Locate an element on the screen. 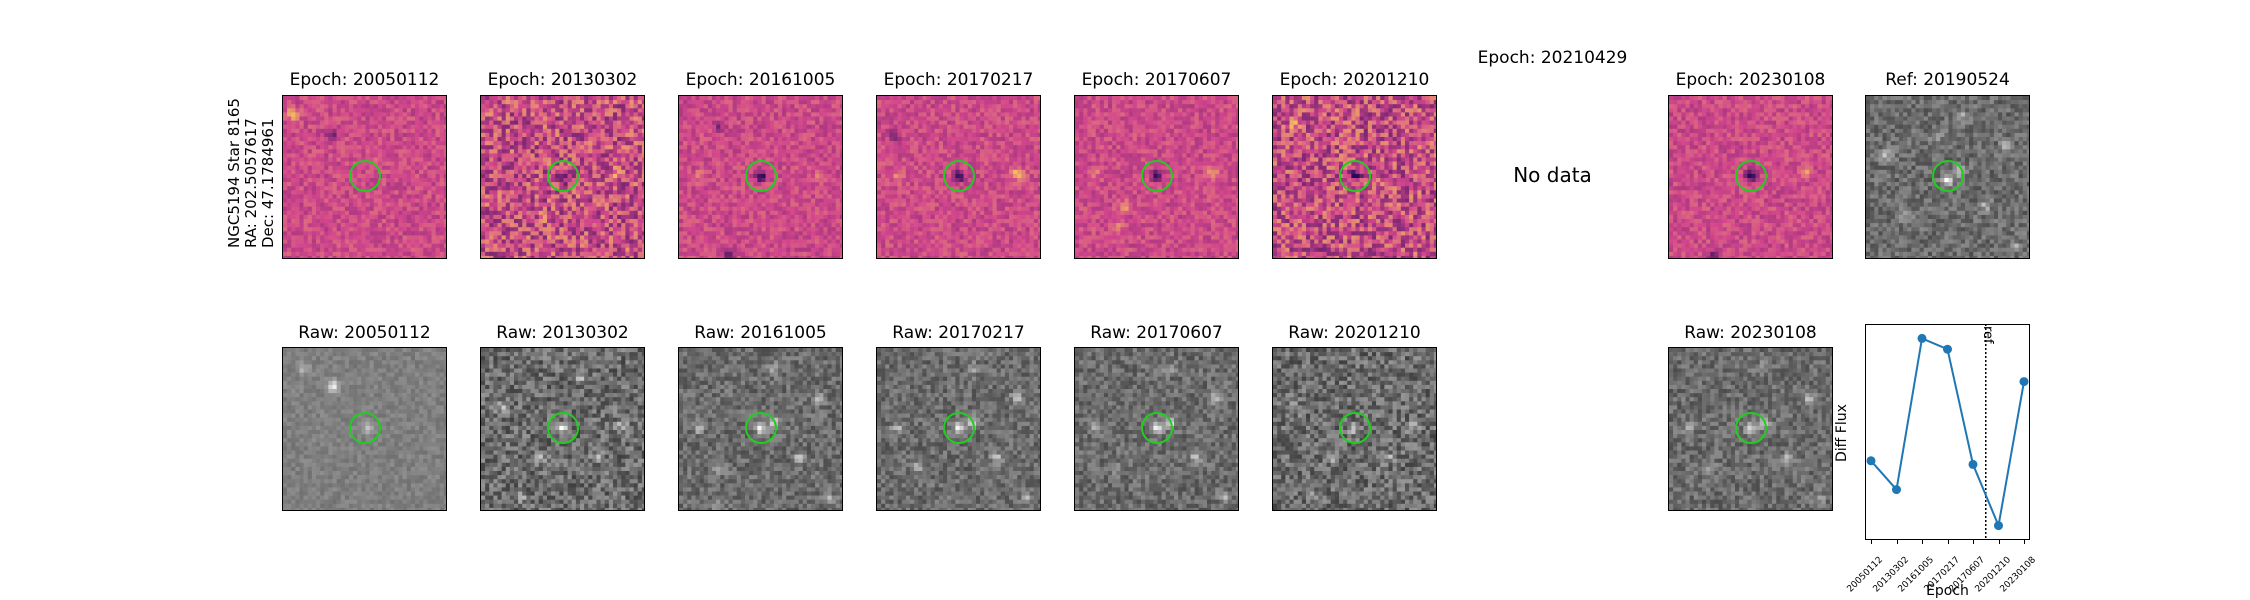 The width and height of the screenshot is (2250, 600). target-dec: Dec: 47.1784961 is located at coordinates (268, 173).